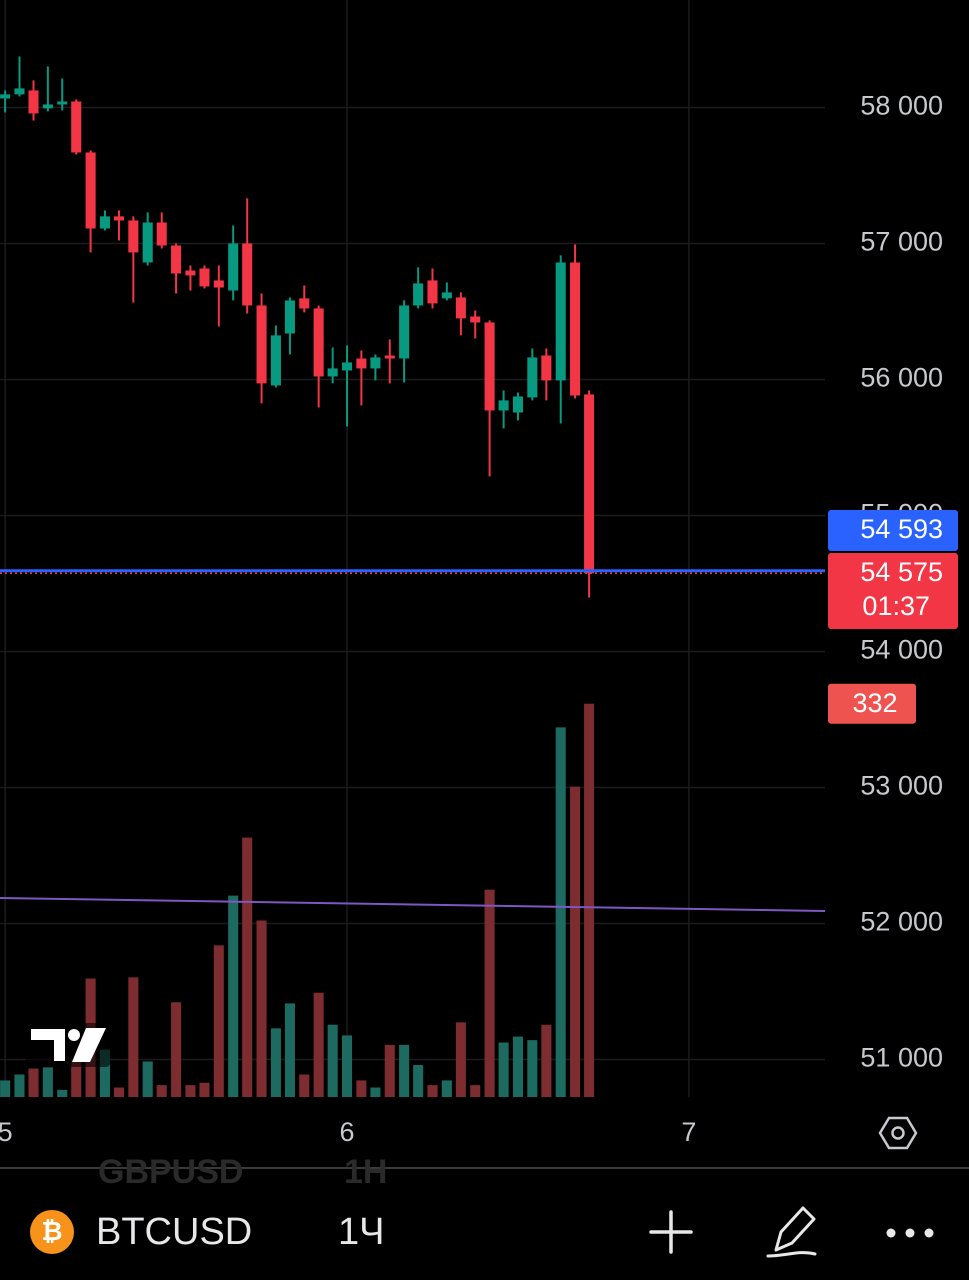 The width and height of the screenshot is (969, 1280). Describe the element at coordinates (901, 106) in the screenshot. I see `y-tick-label: 58 000` at that location.